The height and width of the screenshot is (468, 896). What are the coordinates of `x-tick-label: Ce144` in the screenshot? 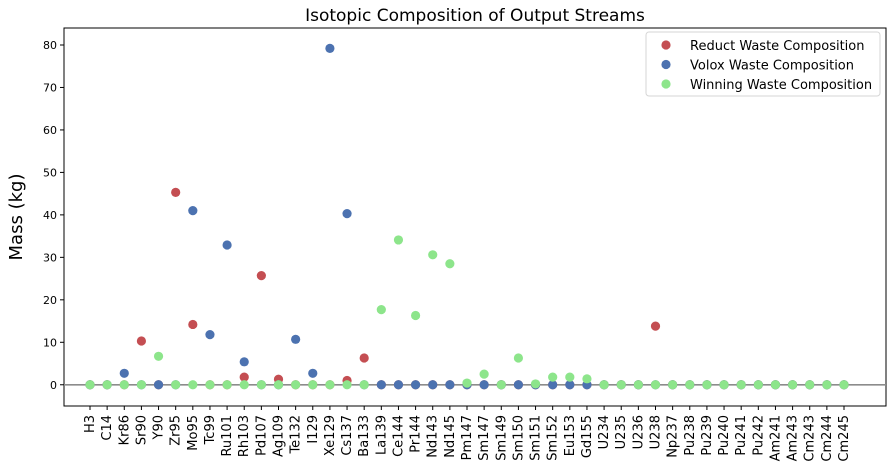 It's located at (398, 436).